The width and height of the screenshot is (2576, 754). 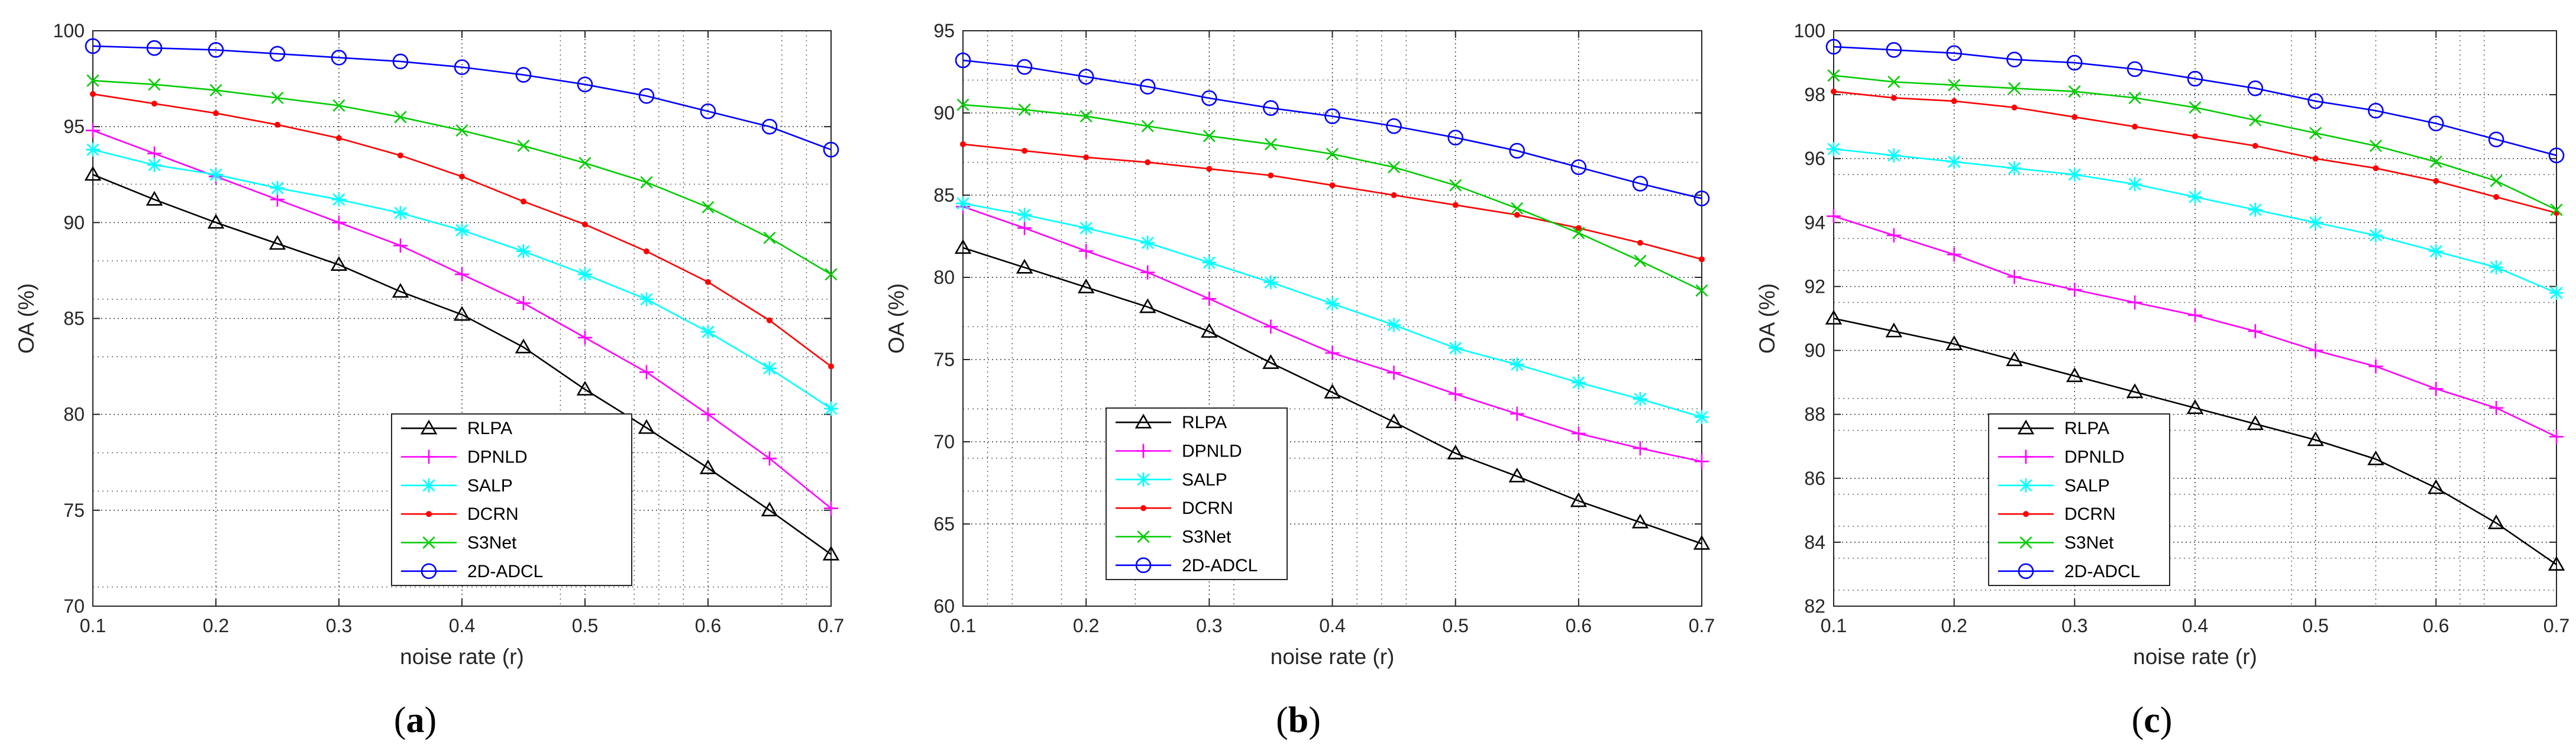 I want to click on legend: RLPA DPNLD SALP DCRN S3Net 2D-ADCL, so click(x=2079, y=500).